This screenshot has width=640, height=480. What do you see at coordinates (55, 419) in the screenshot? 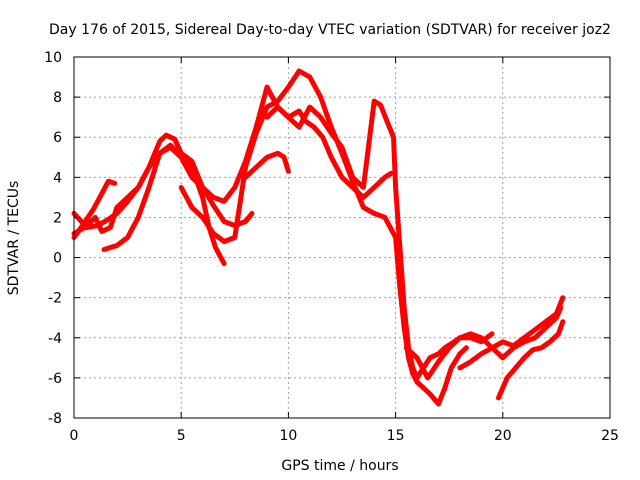
I see `y-tick-label: -8` at bounding box center [55, 419].